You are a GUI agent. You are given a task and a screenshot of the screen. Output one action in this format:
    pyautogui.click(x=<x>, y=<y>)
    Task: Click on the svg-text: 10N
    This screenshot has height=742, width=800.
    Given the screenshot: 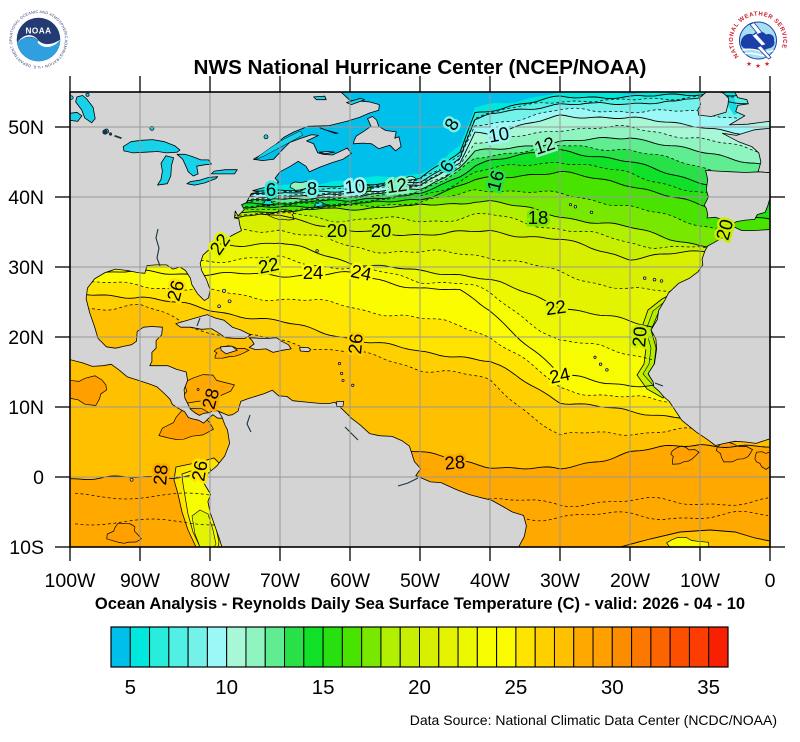 What is the action you would take?
    pyautogui.click(x=26, y=408)
    